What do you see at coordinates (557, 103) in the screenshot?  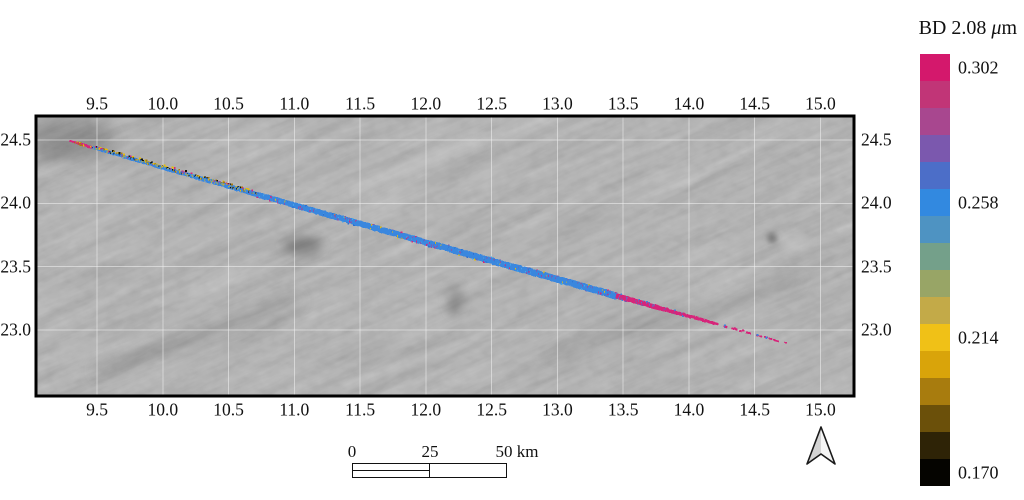 I see `x-tick-label-top: 13.0` at bounding box center [557, 103].